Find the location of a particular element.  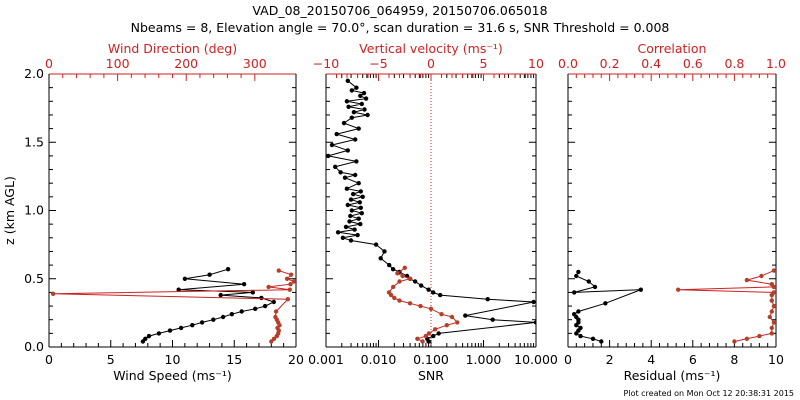

top-tick-label: 200 is located at coordinates (186, 63).